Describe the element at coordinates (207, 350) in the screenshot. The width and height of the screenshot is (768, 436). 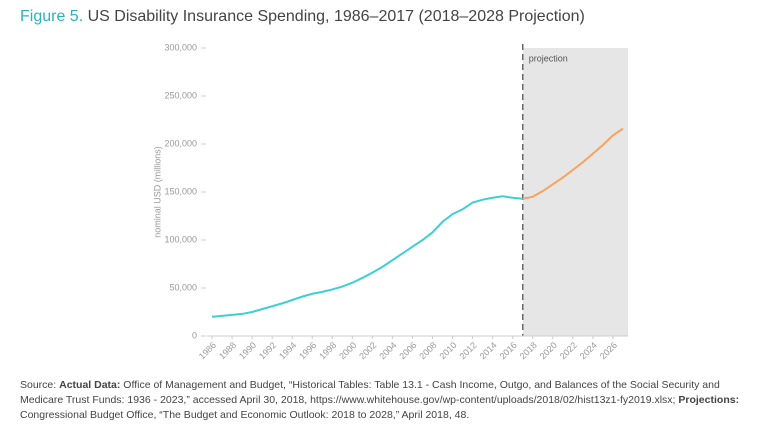
I see `x-tick-label: 1986` at that location.